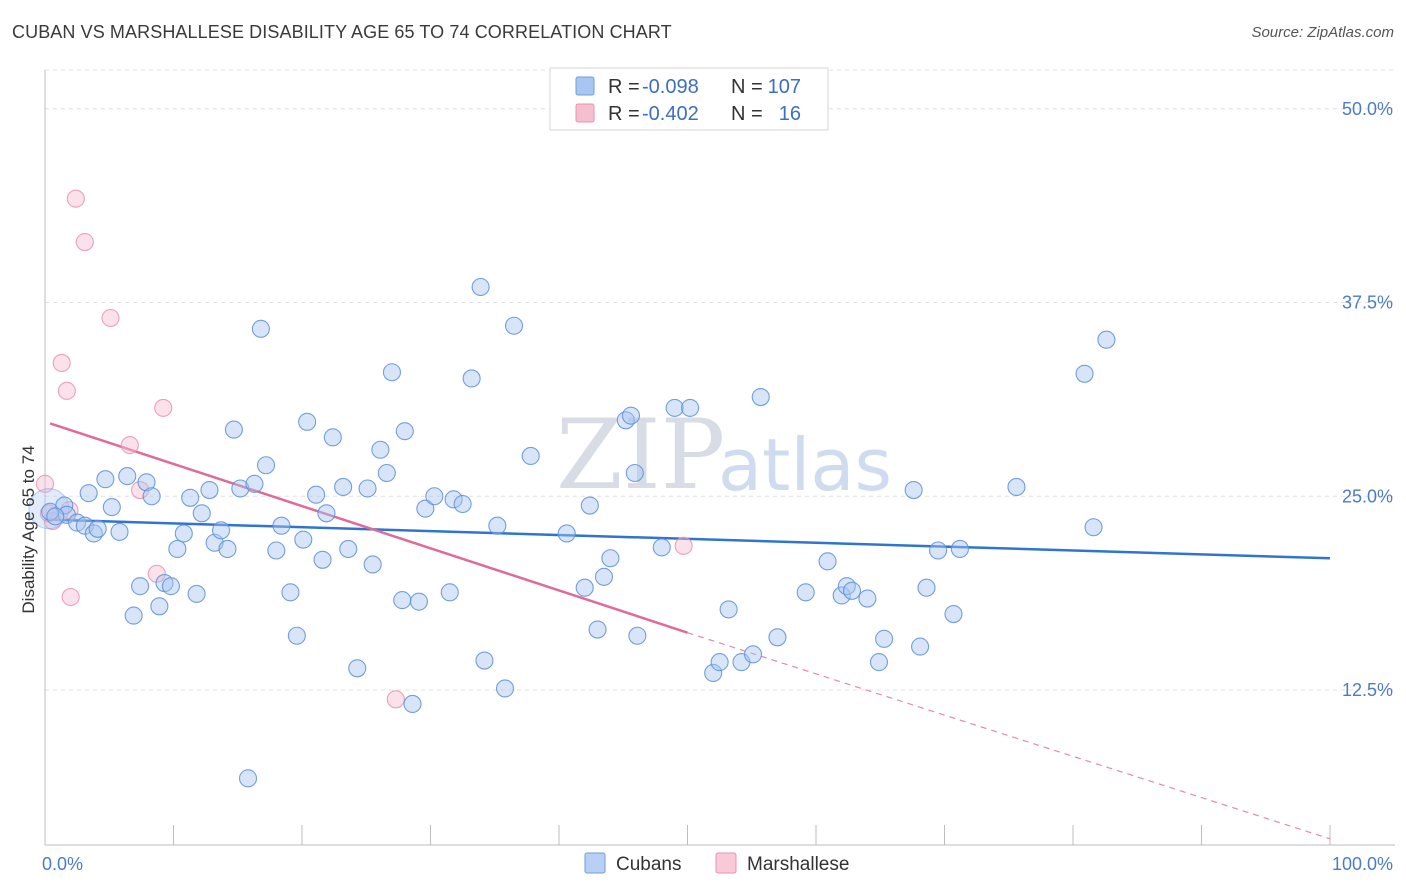  I want to click on legend-swatch-marshallese, so click(585, 113).